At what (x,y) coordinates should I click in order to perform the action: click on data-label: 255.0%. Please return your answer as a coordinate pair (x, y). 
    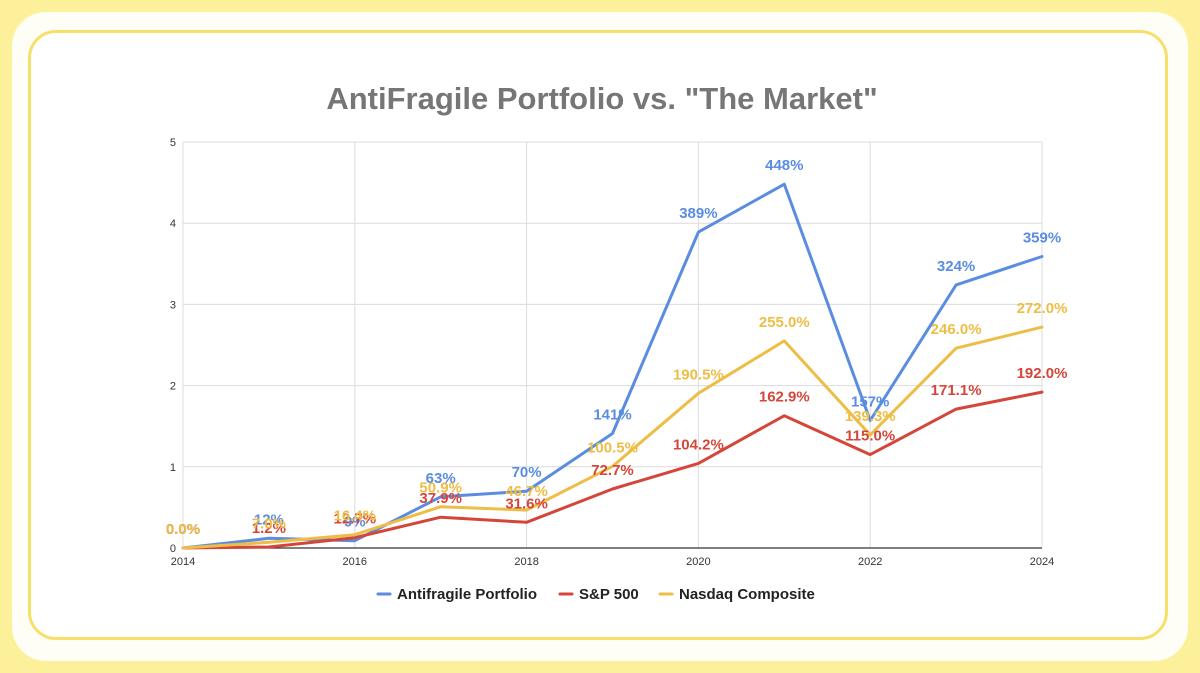
    Looking at the image, I should click on (784, 322).